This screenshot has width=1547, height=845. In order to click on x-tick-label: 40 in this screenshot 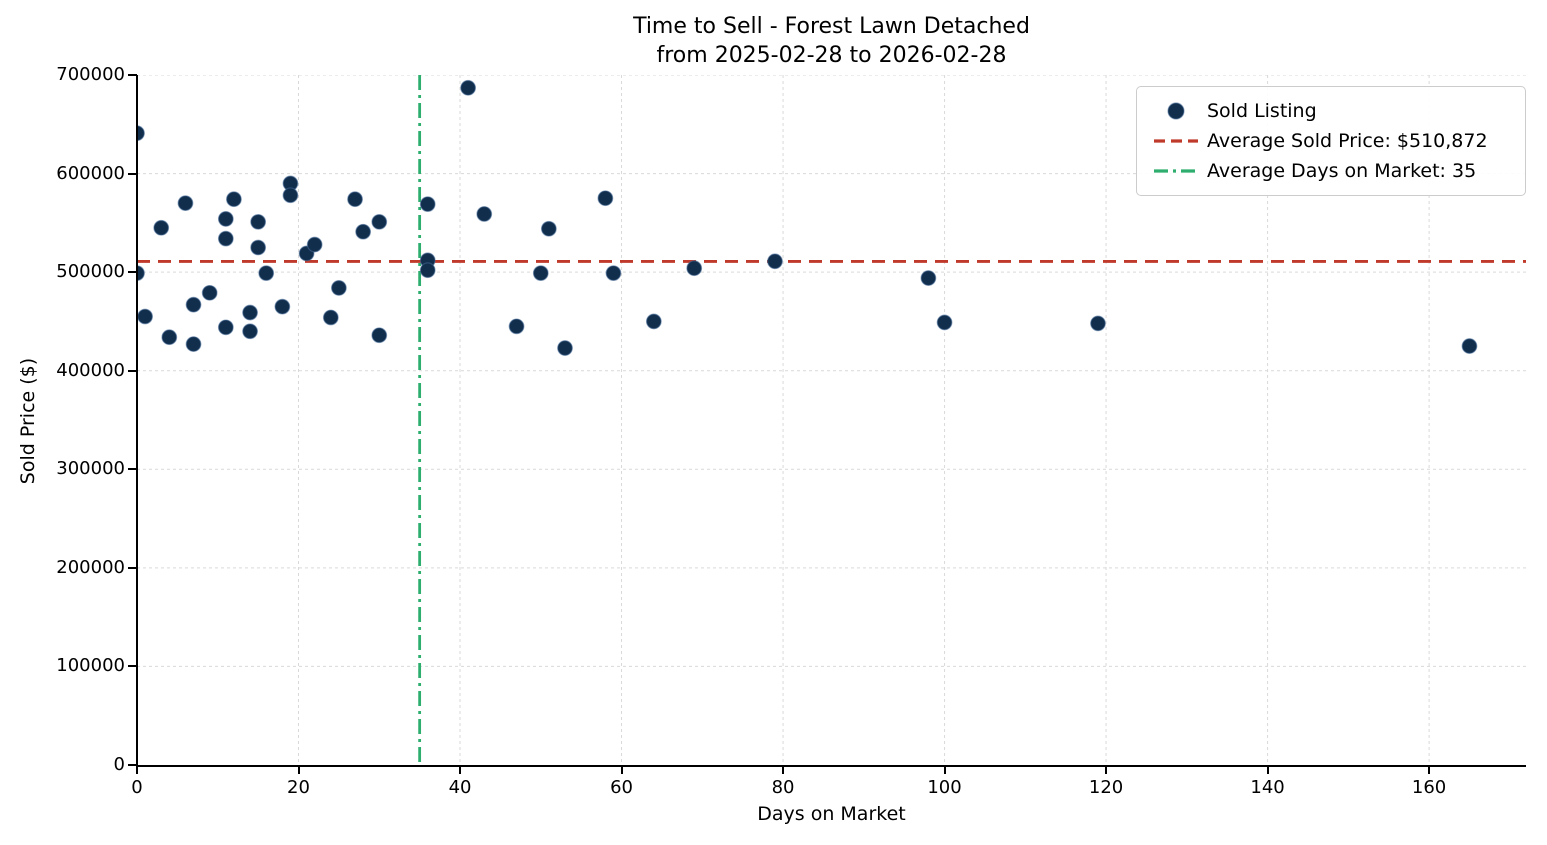, I will do `click(460, 787)`.